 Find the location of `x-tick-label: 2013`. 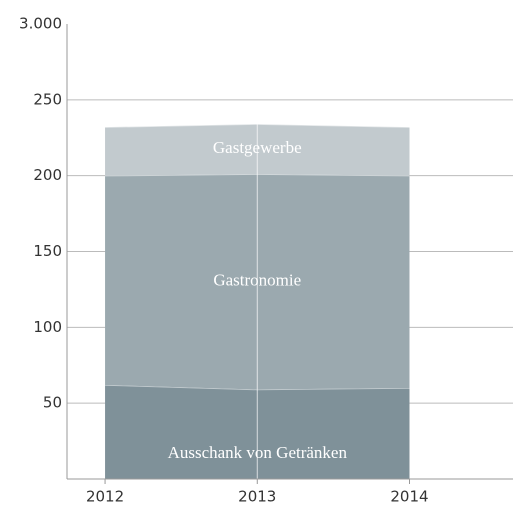

x-tick-label: 2013 is located at coordinates (257, 496).